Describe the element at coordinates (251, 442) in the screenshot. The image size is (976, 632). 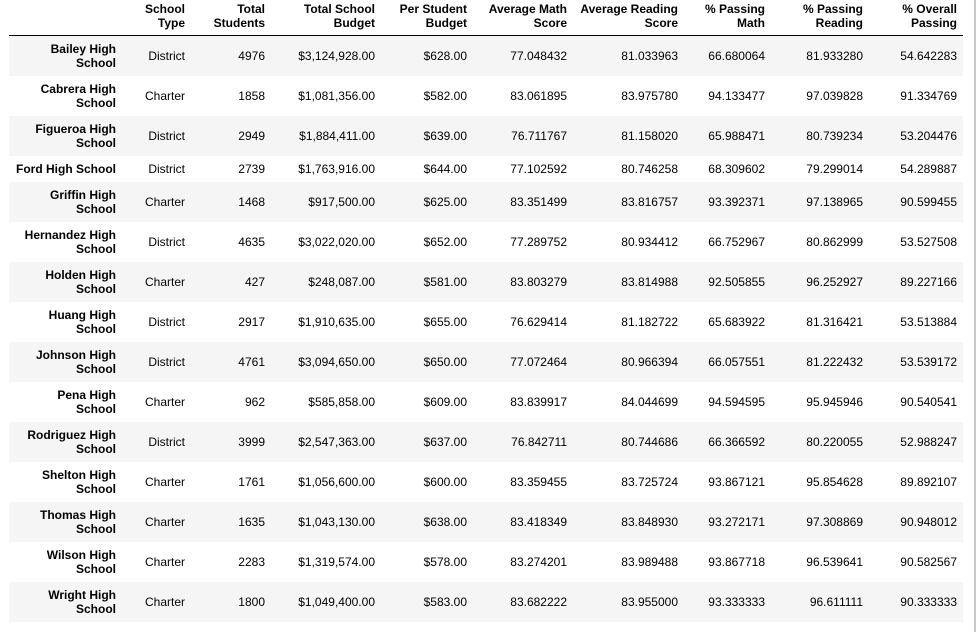
I see `table-cell: 3999` at that location.